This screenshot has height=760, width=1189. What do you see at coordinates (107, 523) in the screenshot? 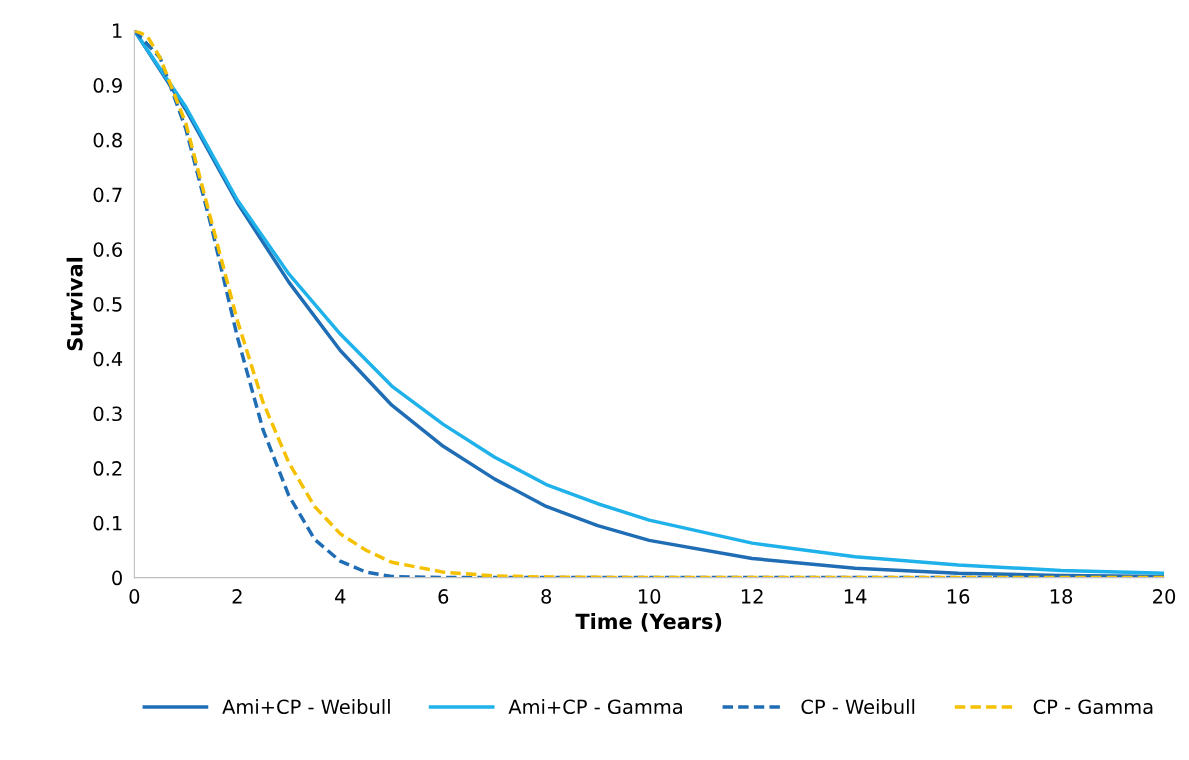
I see `y-tick-label: 0.1` at bounding box center [107, 523].